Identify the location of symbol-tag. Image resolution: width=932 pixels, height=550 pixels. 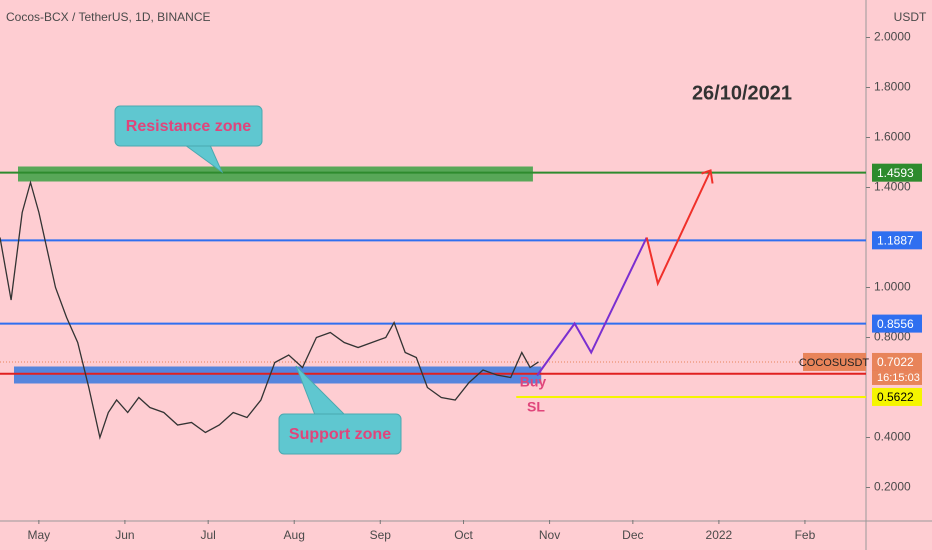
(834, 361).